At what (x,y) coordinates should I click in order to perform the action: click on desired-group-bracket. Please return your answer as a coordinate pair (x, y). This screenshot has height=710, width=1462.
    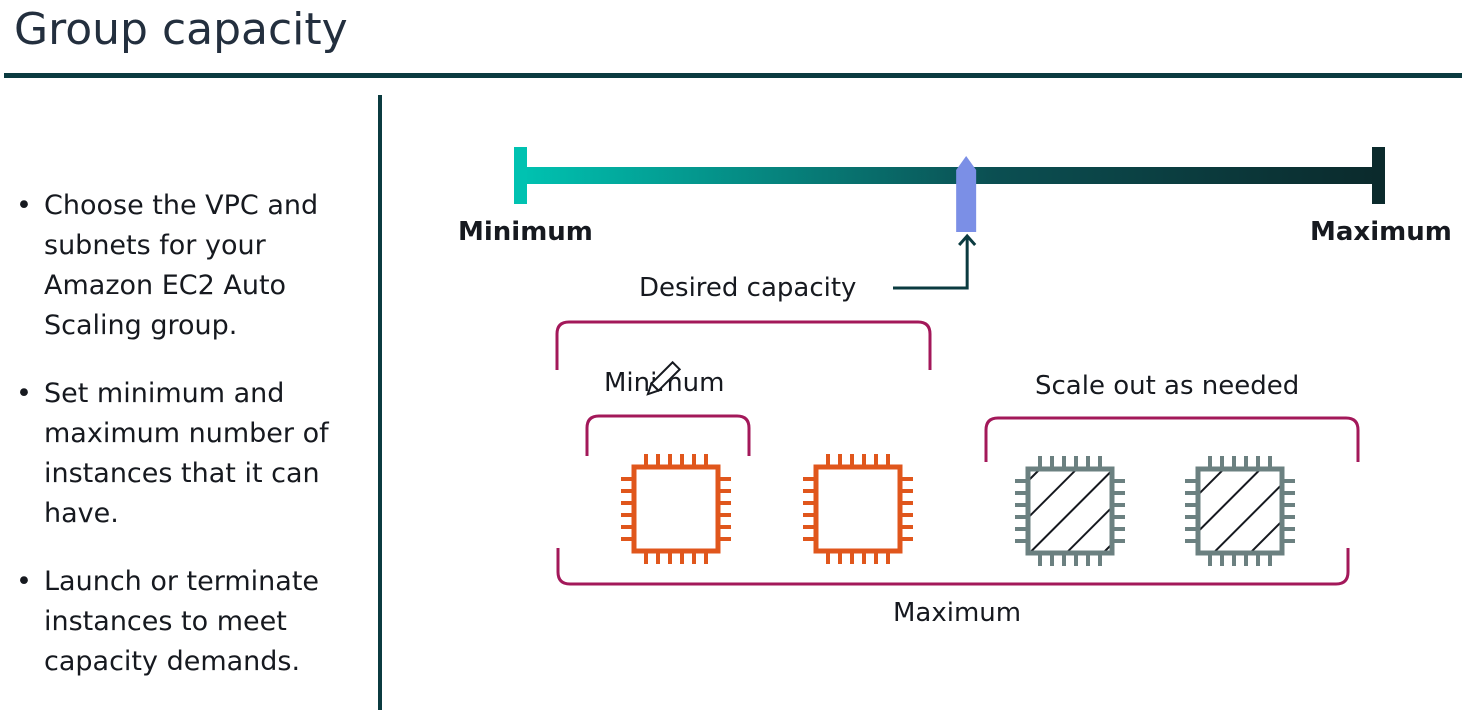
    Looking at the image, I should click on (743, 345).